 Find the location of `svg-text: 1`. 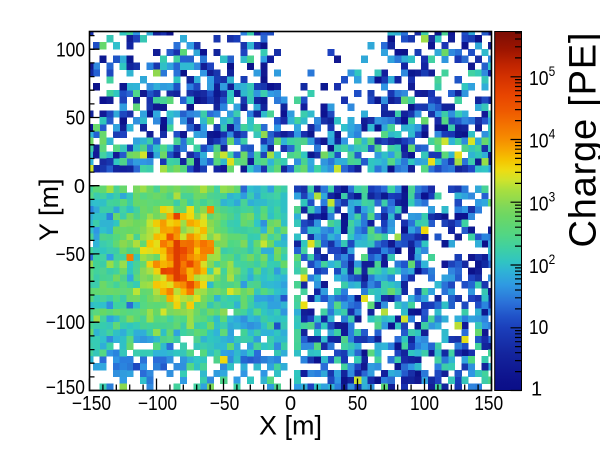

svg-text: 1 is located at coordinates (536, 390).